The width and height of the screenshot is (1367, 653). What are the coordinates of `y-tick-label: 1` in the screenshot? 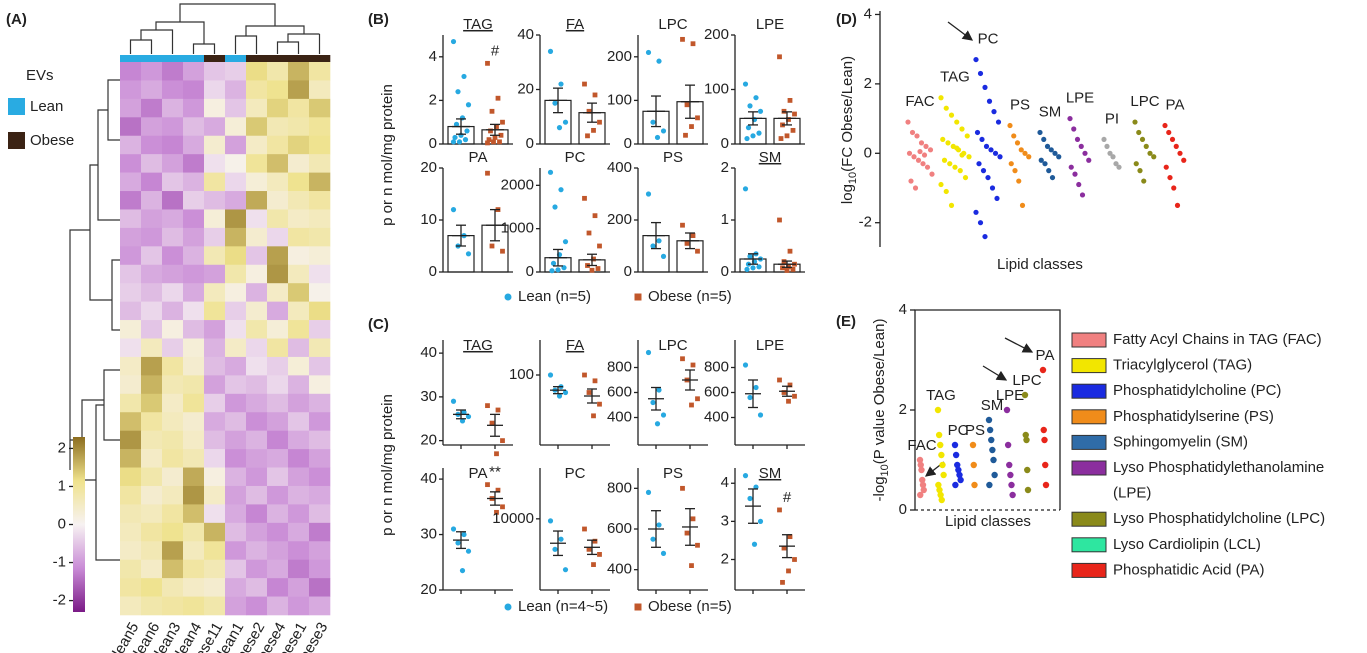 It's located at (725, 219).